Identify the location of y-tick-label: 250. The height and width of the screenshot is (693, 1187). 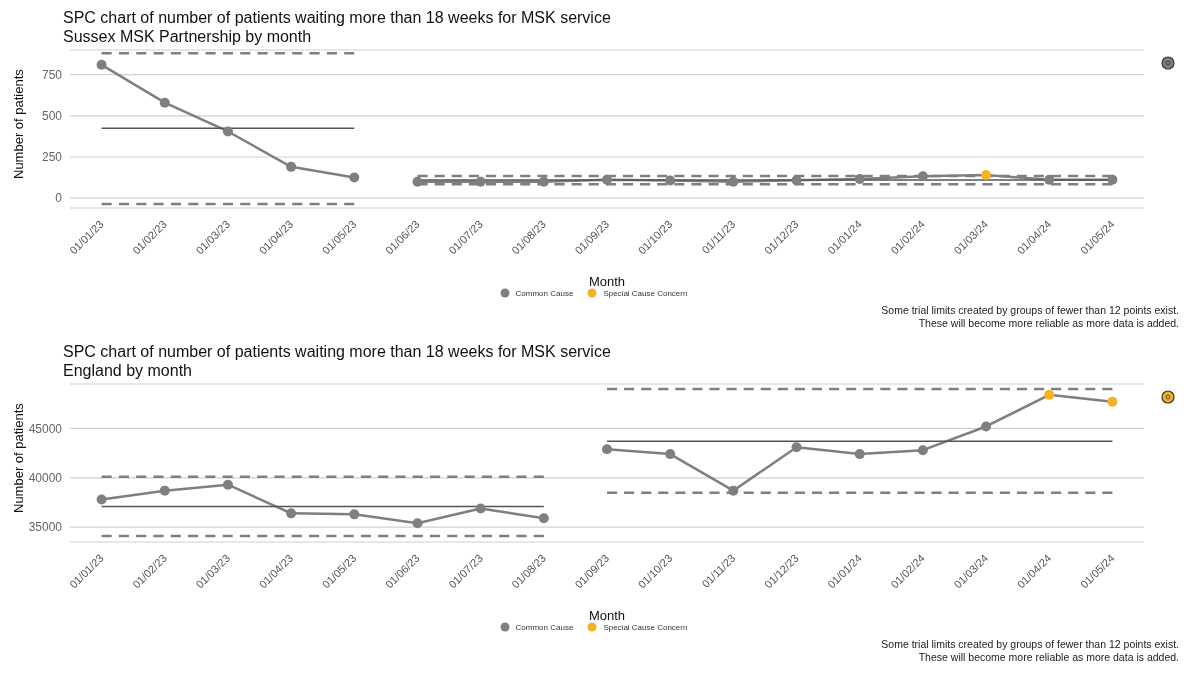
(52, 157).